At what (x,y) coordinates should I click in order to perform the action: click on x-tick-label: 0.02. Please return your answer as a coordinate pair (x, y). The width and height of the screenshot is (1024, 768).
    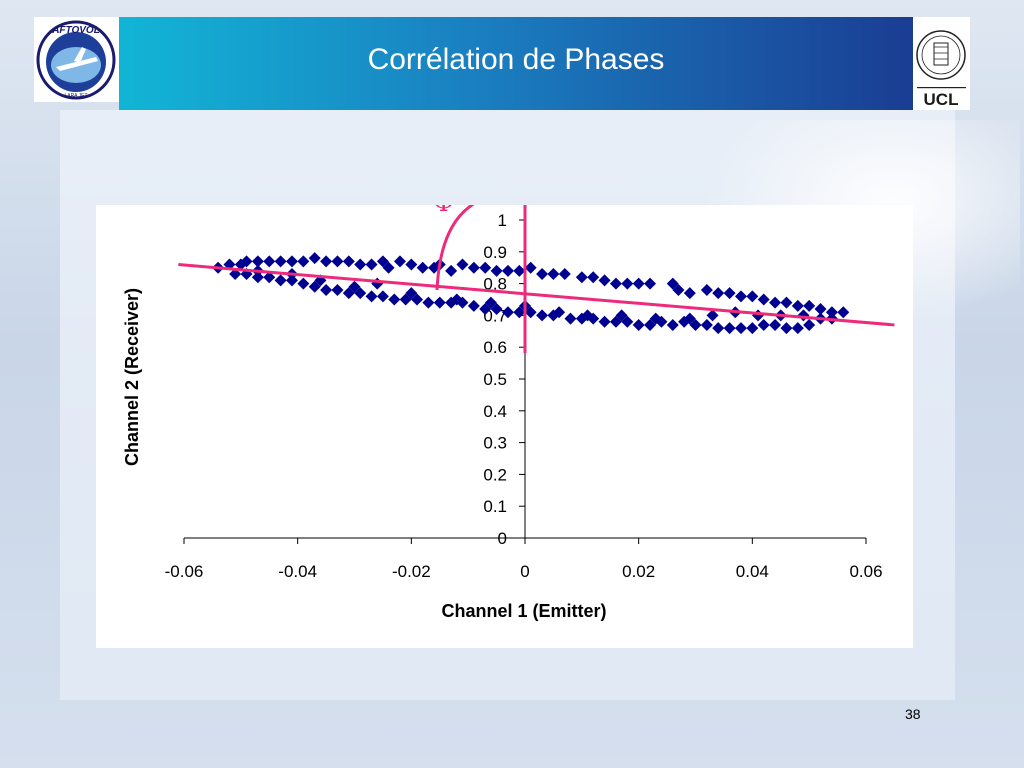
    Looking at the image, I should click on (638, 571).